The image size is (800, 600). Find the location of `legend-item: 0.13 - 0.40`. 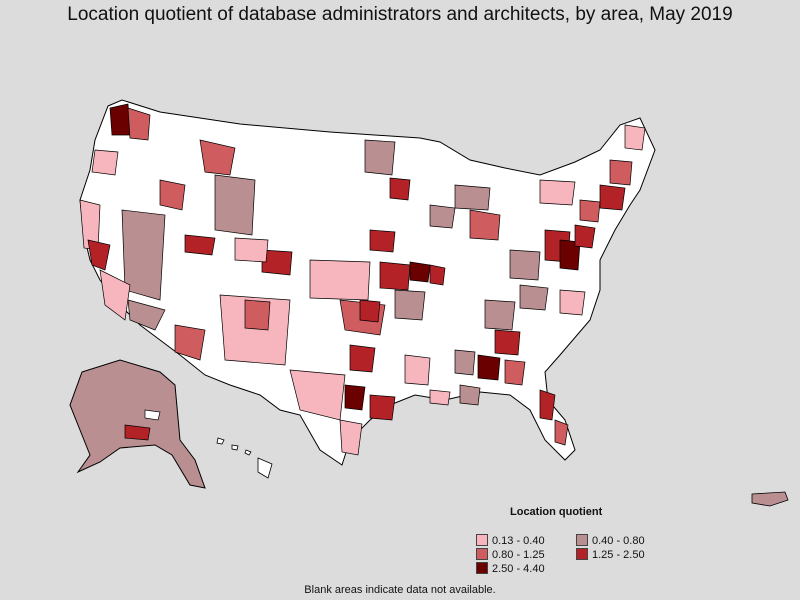

legend-item: 0.13 - 0.40 is located at coordinates (510, 540).